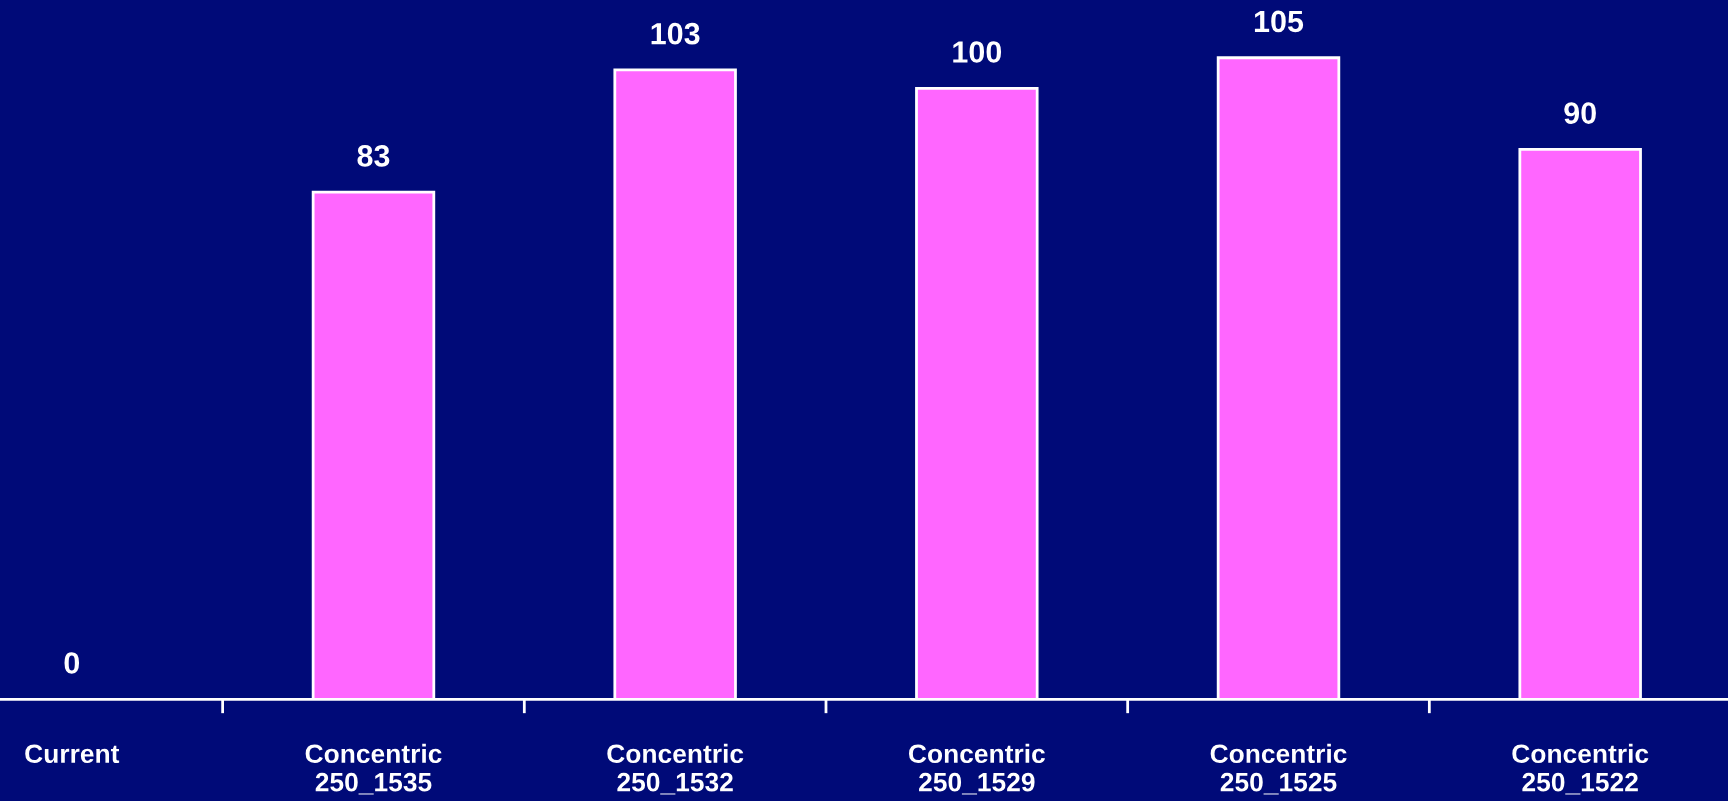 The image size is (1728, 801). Describe the element at coordinates (1580, 769) in the screenshot. I see `x-tick-label: Concentric 250_1522` at that location.